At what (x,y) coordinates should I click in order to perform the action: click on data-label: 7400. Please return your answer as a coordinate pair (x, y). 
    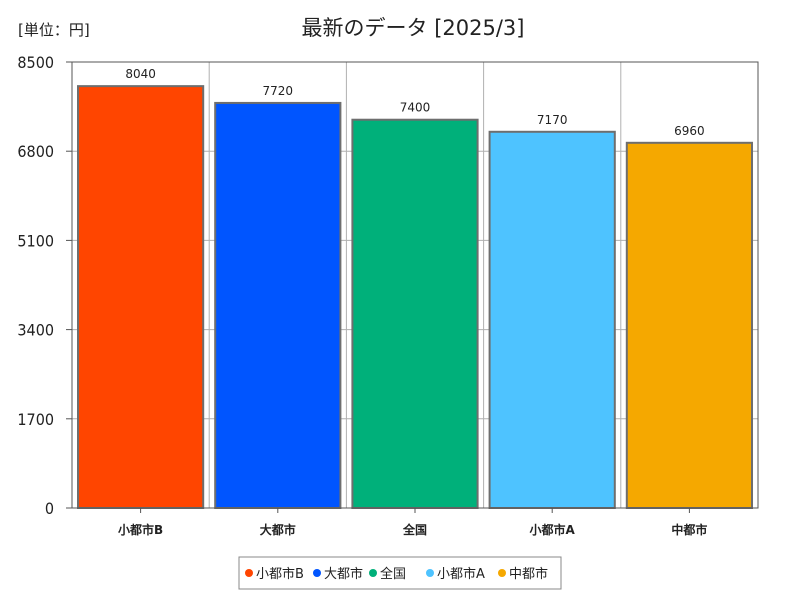
    Looking at the image, I should click on (415, 108).